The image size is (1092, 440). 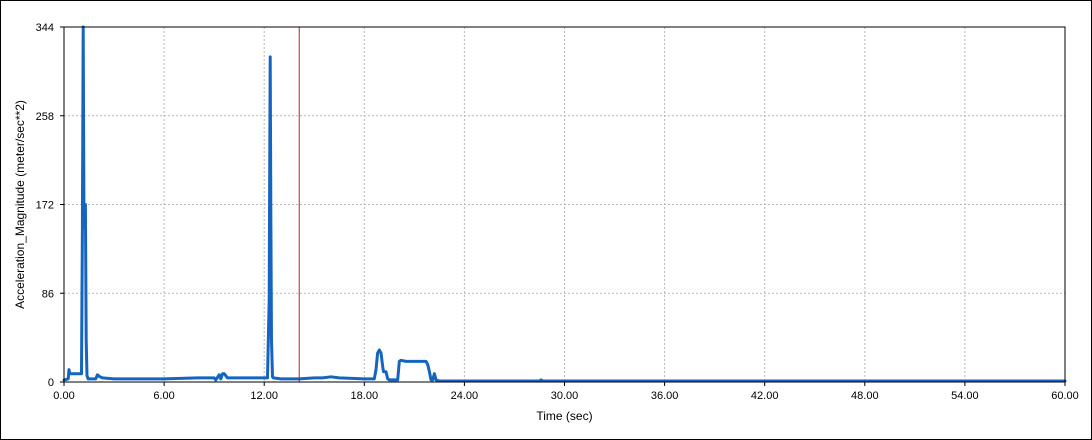 I want to click on x-tick-label: 12.00, so click(x=264, y=396).